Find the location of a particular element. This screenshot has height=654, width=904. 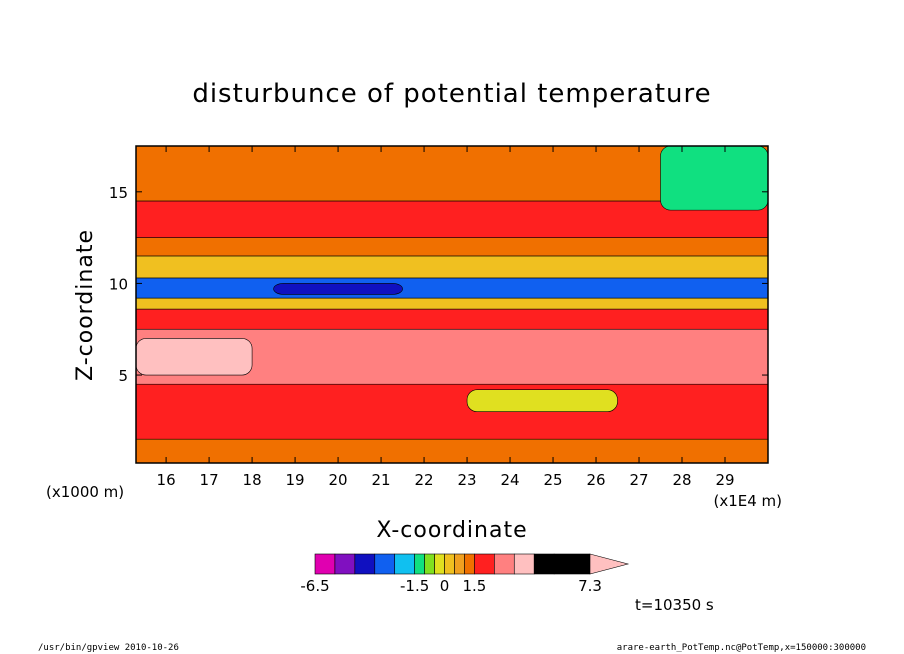

x-tick-label: 19 is located at coordinates (295, 480).